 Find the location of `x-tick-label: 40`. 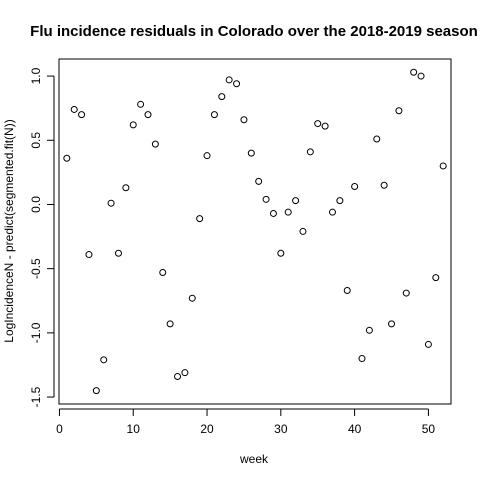

x-tick-label: 40 is located at coordinates (355, 429).